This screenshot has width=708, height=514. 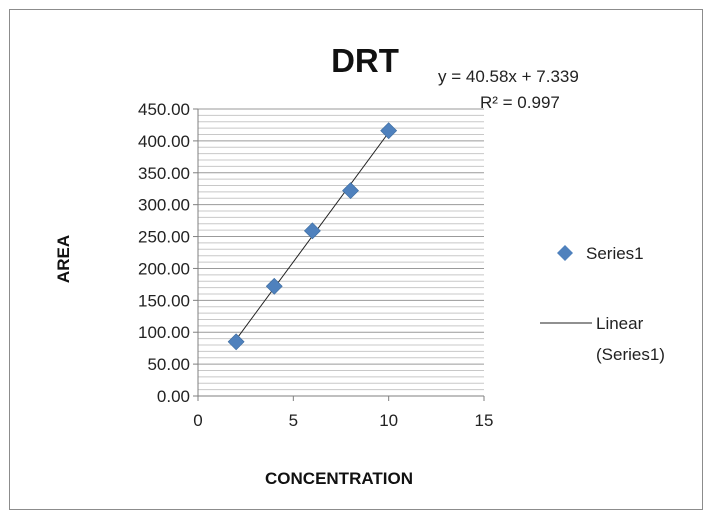 What do you see at coordinates (365, 60) in the screenshot?
I see `chart-title: DRT` at bounding box center [365, 60].